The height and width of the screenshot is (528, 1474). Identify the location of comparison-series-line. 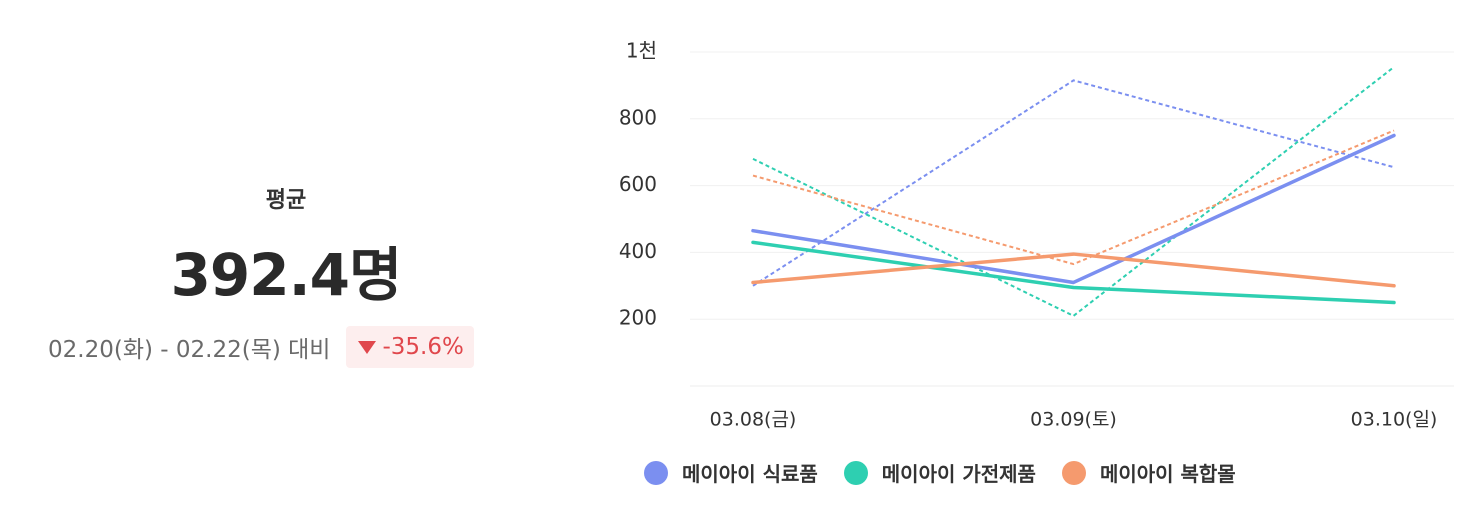
(1073, 197).